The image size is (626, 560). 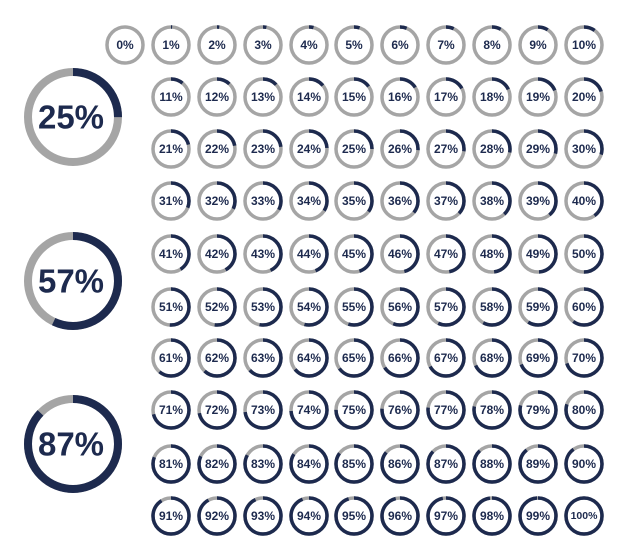 I want to click on ring-86-progress-arc, so click(x=400, y=464).